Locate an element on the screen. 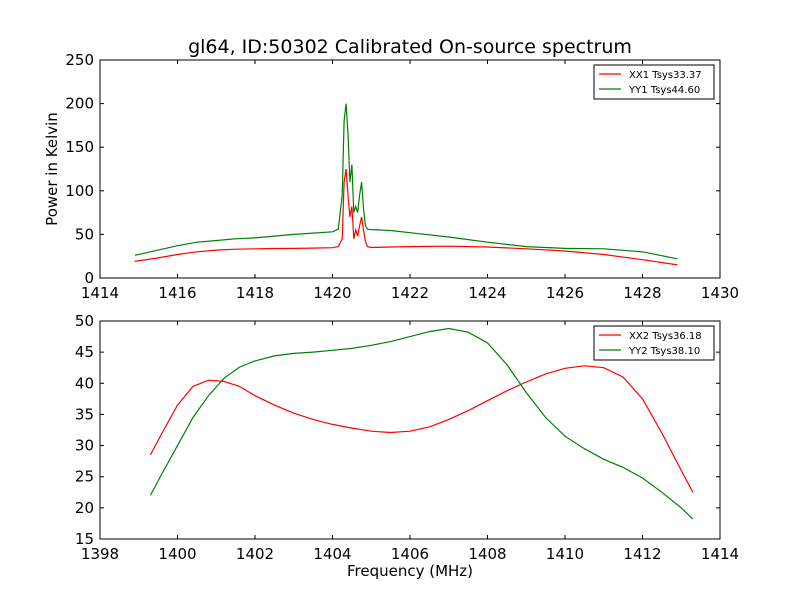  y-tick-label: 40 is located at coordinates (84, 383).